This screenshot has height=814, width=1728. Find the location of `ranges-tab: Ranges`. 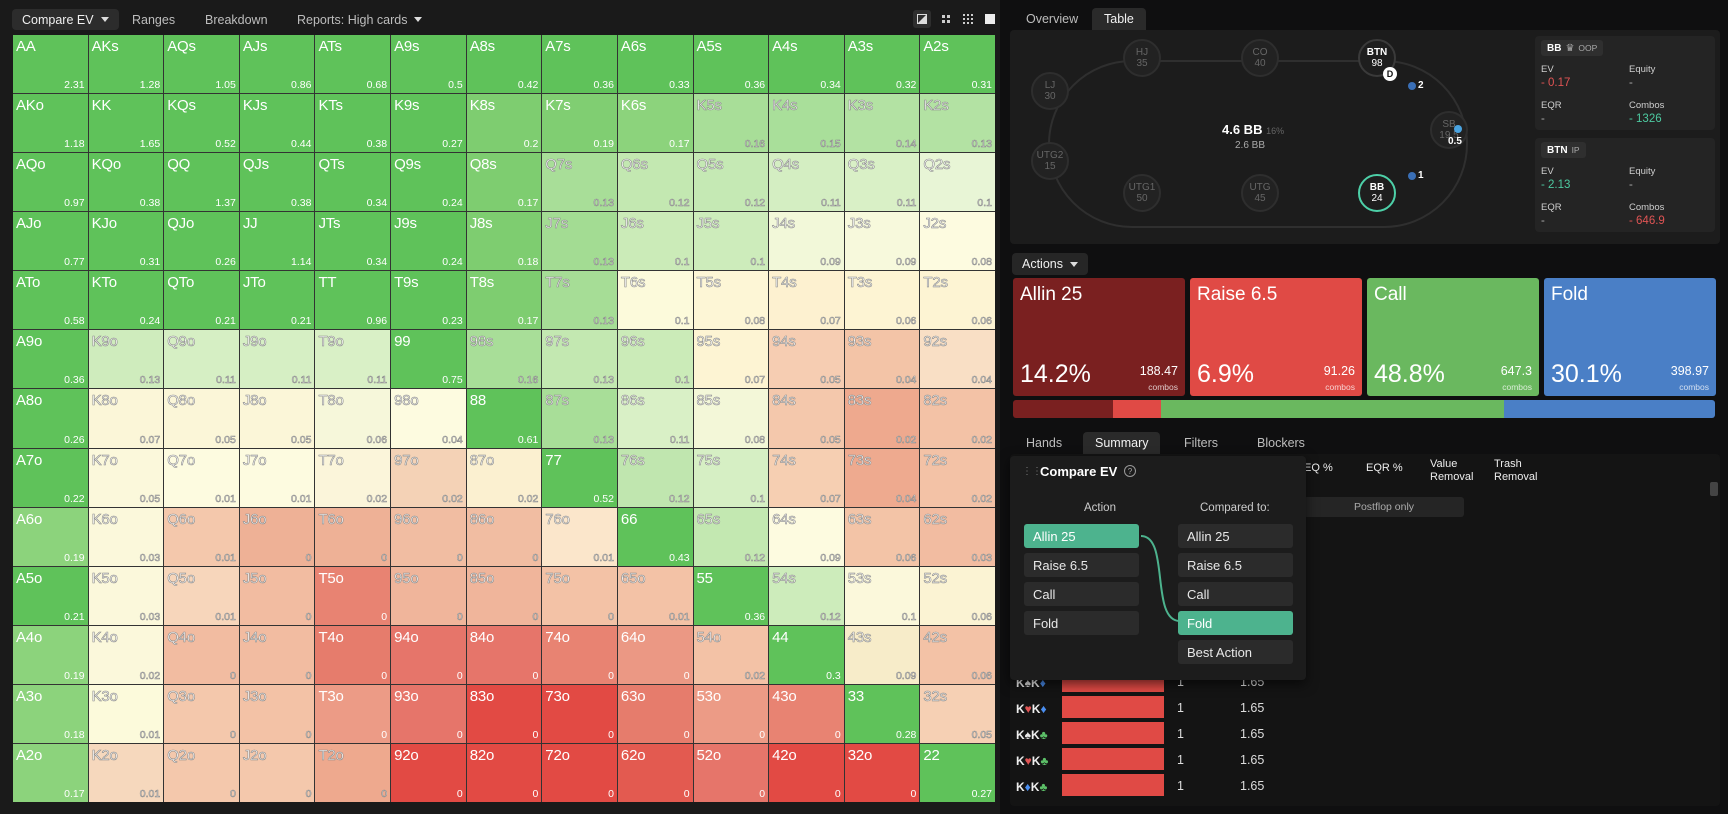

ranges-tab: Ranges is located at coordinates (153, 19).